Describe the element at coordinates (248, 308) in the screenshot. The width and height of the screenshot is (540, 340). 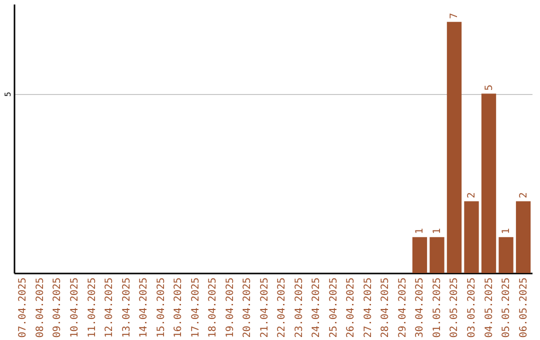
I see `x-tick-label: 20.04.2025` at that location.